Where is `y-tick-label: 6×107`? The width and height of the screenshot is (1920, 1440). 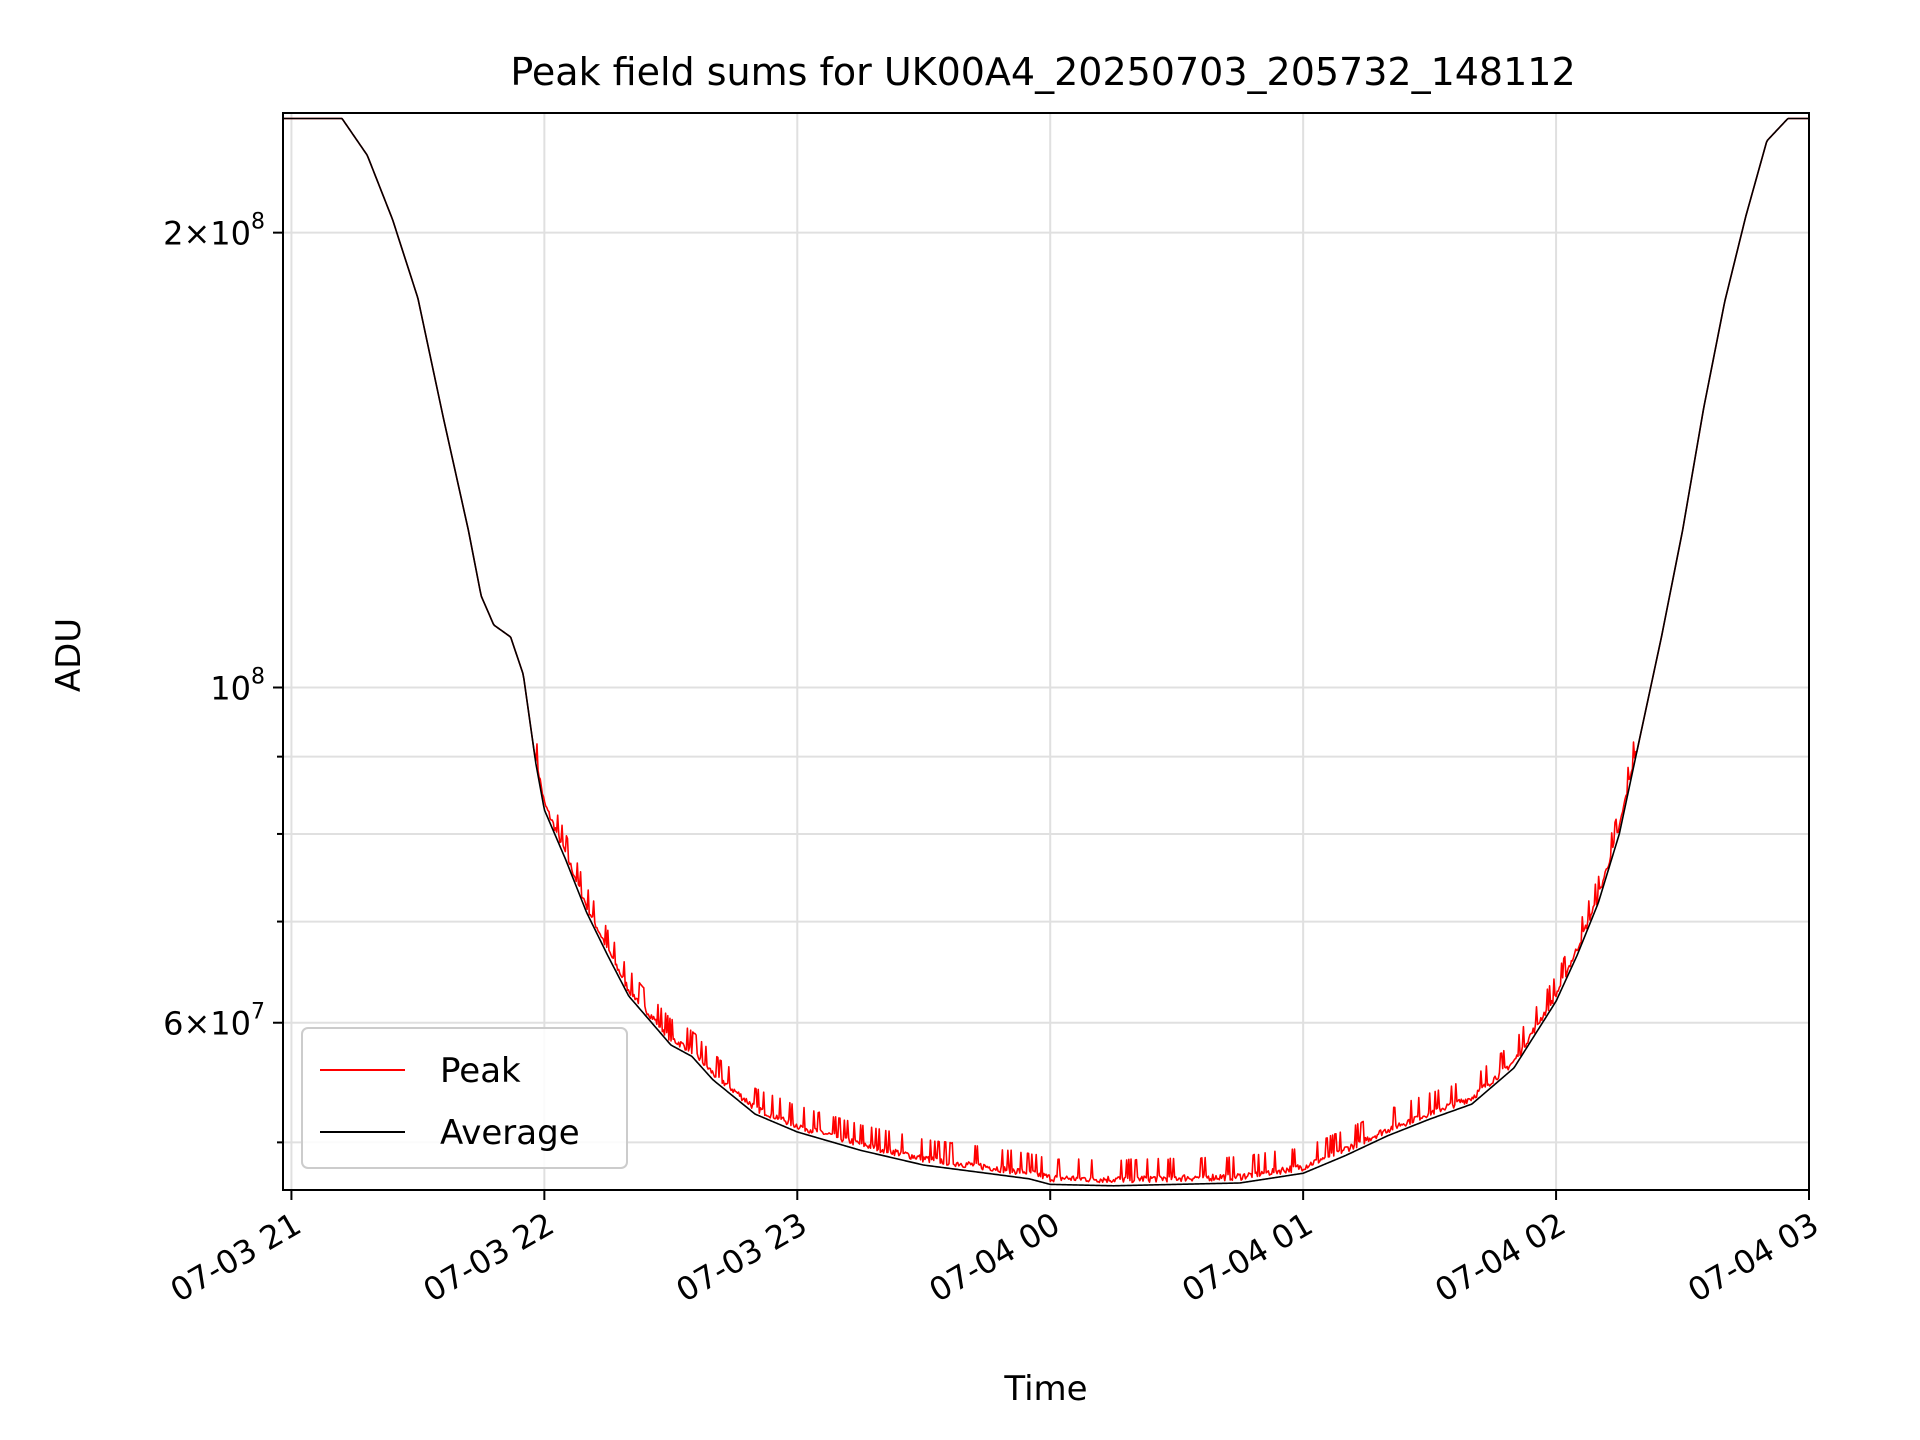 y-tick-label: 6×107 is located at coordinates (214, 1021).